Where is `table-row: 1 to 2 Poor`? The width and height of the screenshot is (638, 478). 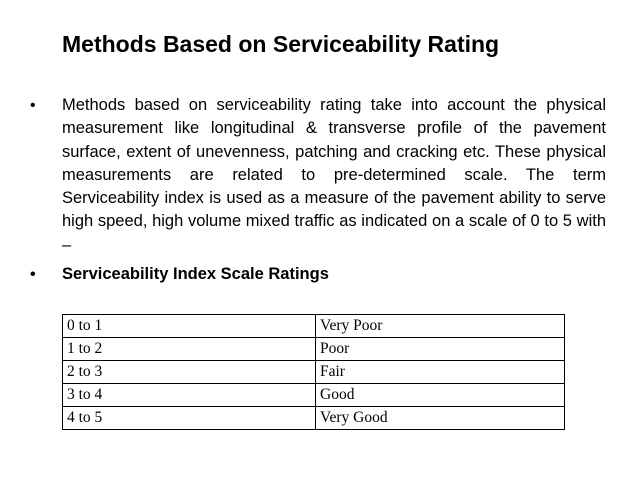
table-row: 1 to 2 Poor is located at coordinates (313, 349).